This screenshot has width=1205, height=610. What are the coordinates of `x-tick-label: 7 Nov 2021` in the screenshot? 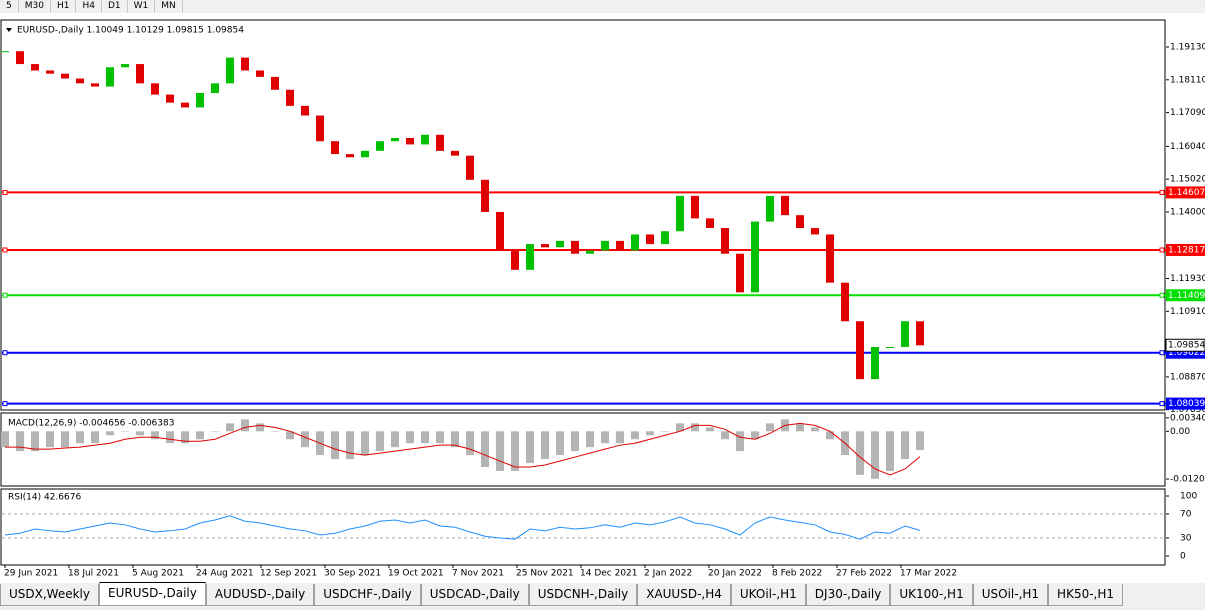 It's located at (478, 574).